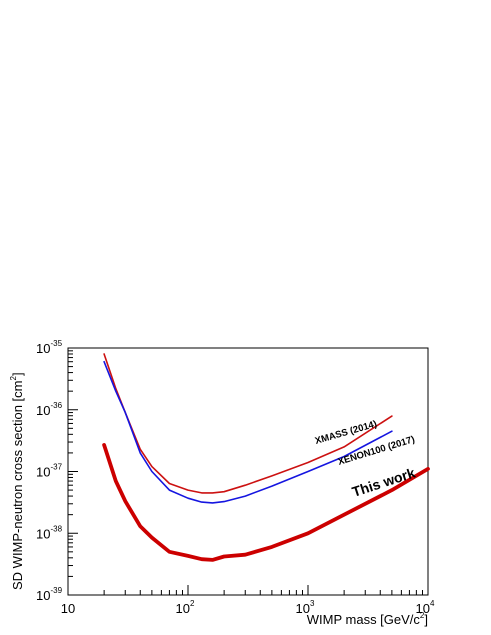 The height and width of the screenshot is (635, 491). Describe the element at coordinates (248, 423) in the screenshot. I see `series-line-xmass` at that location.